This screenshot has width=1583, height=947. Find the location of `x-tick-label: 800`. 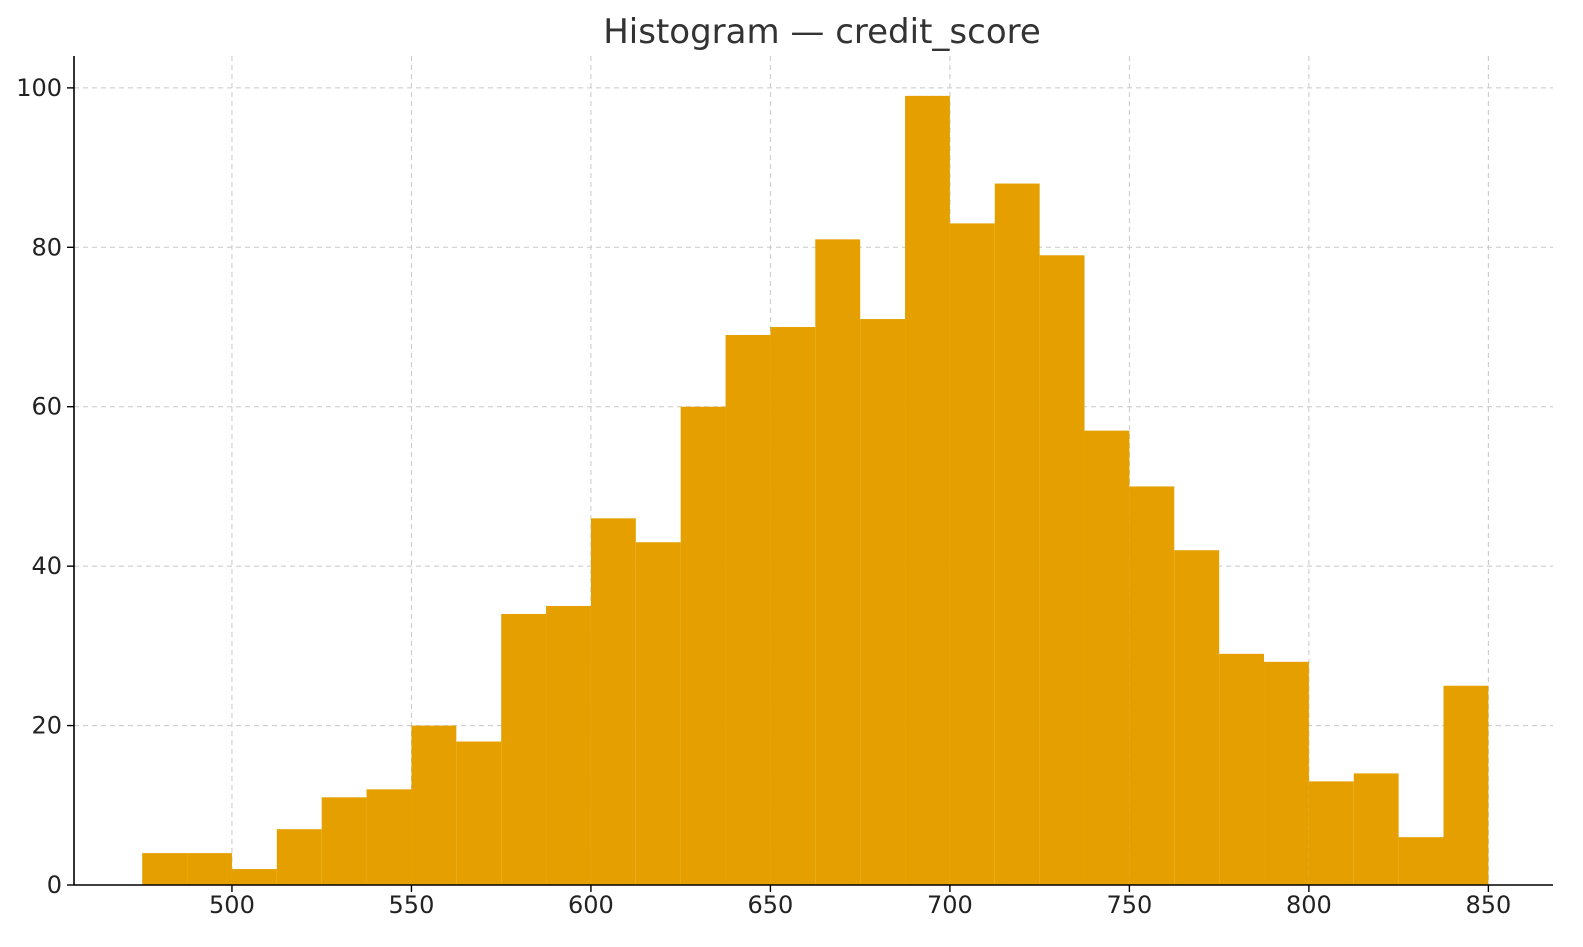

x-tick-label: 800 is located at coordinates (1309, 905).